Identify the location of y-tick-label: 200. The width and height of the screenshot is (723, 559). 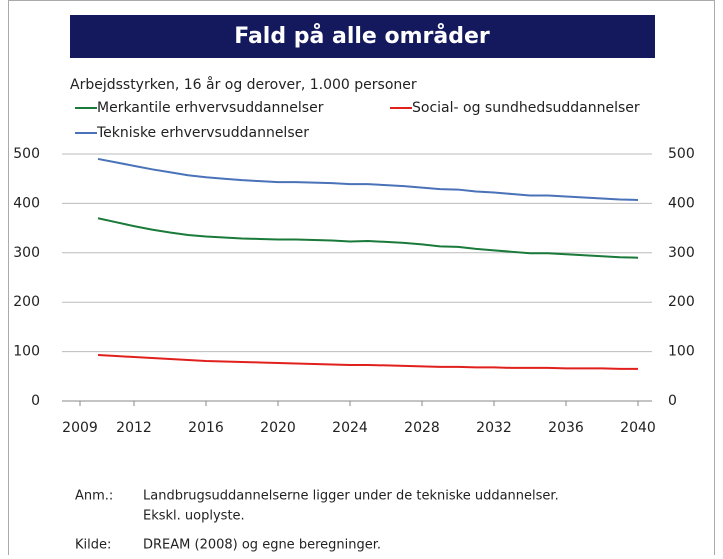
(26, 302).